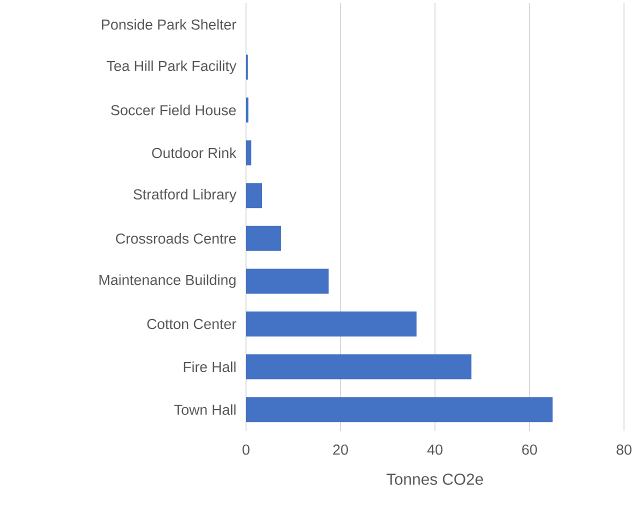 Image resolution: width=638 pixels, height=521 pixels. I want to click on y-tick-label: Crossroads Centre, so click(176, 238).